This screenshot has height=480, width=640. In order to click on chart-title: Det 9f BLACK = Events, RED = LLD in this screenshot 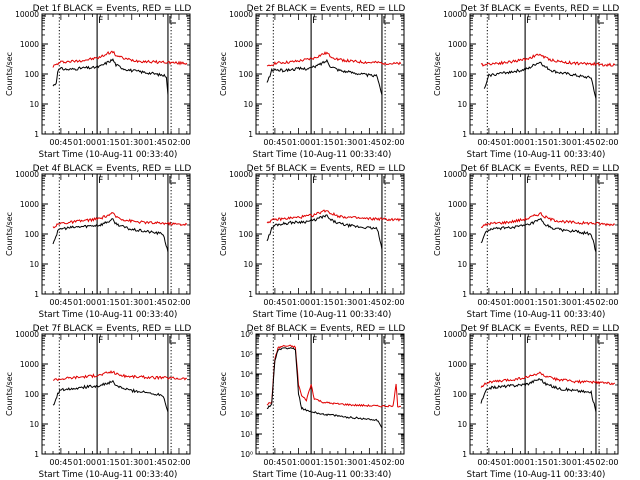, I will do `click(540, 329)`.